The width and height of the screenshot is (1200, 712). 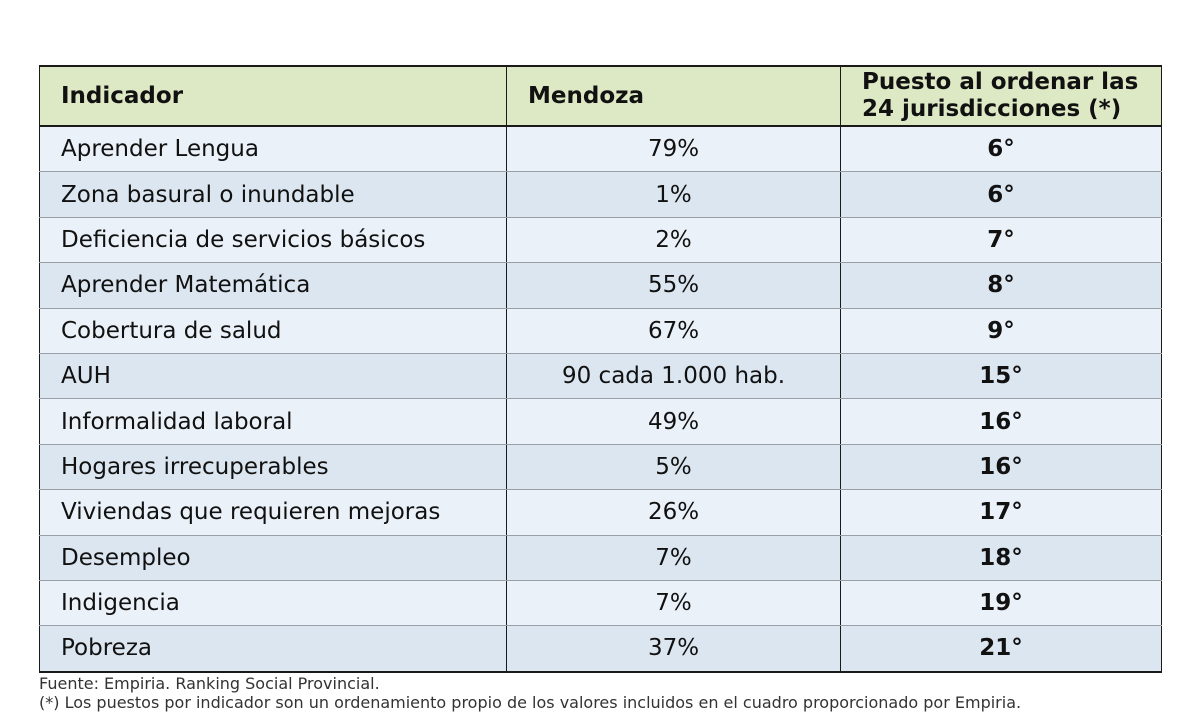 I want to click on cell-rank: 8°, so click(x=1001, y=285).